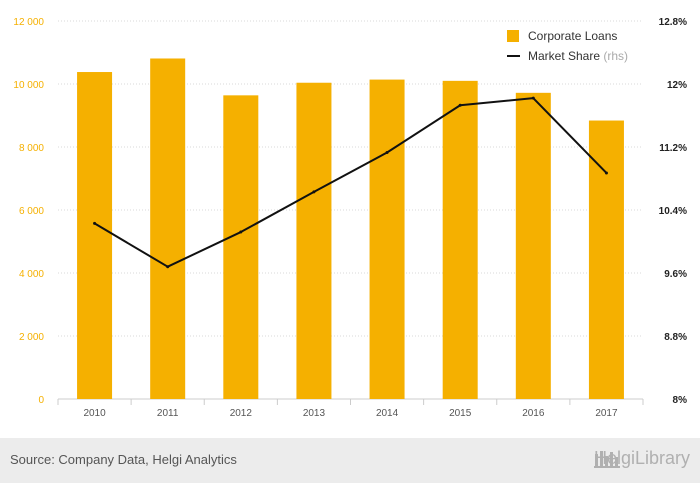 Image resolution: width=700 pixels, height=483 pixels. Describe the element at coordinates (41, 400) in the screenshot. I see `left-tick-label: 0` at that location.